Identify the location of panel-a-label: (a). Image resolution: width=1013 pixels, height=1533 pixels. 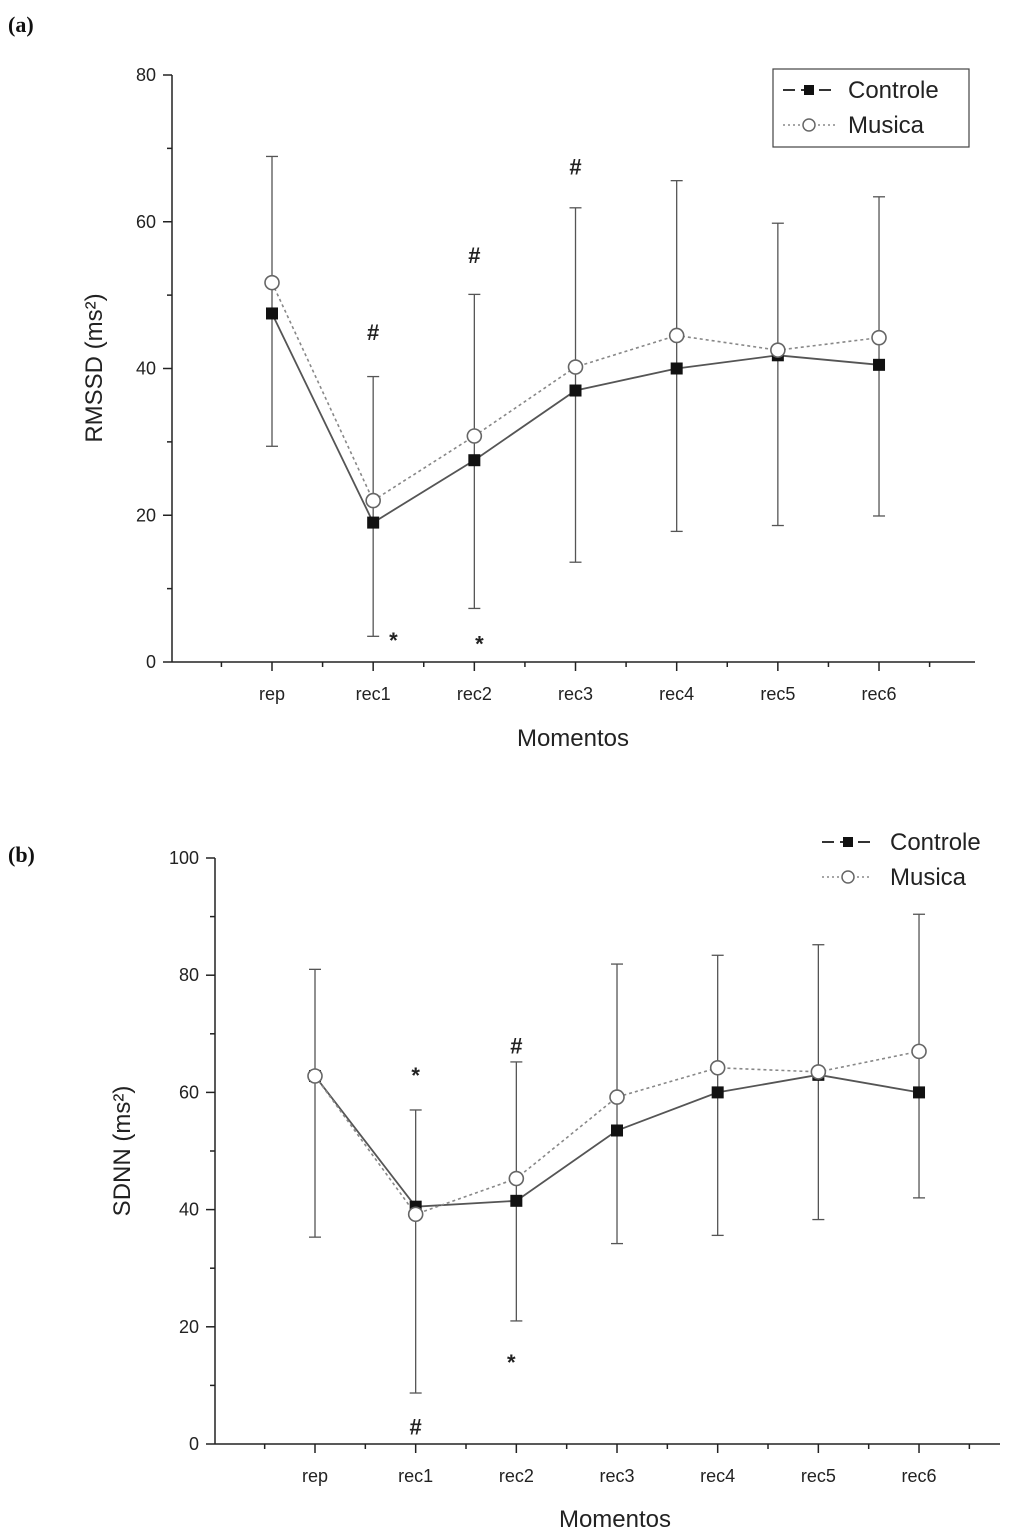
(21, 24).